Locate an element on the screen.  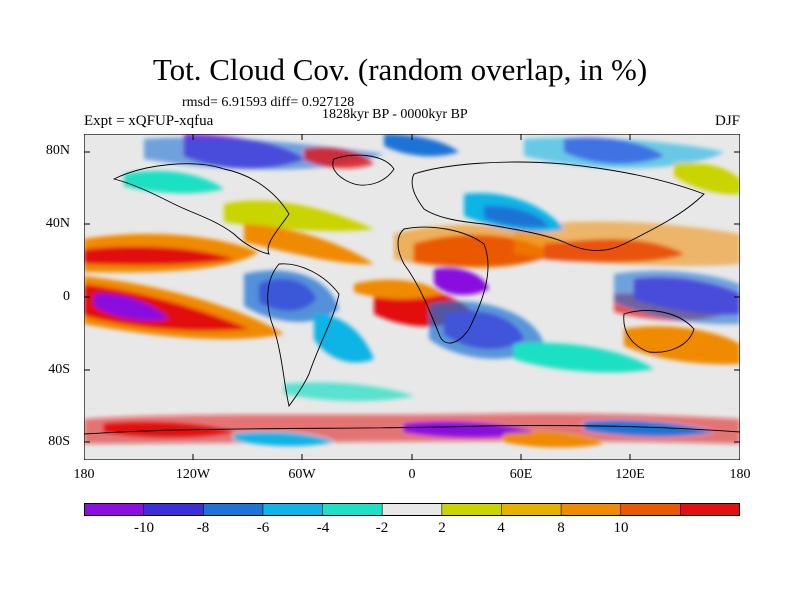
lon-label-180w: 180 is located at coordinates (84, 474).